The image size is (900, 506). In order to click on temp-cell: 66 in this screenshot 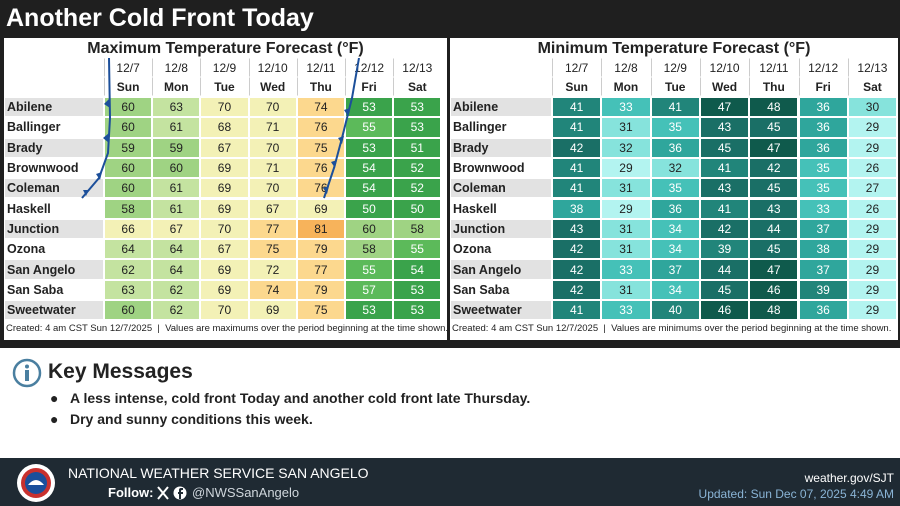, I will do `click(128, 229)`.